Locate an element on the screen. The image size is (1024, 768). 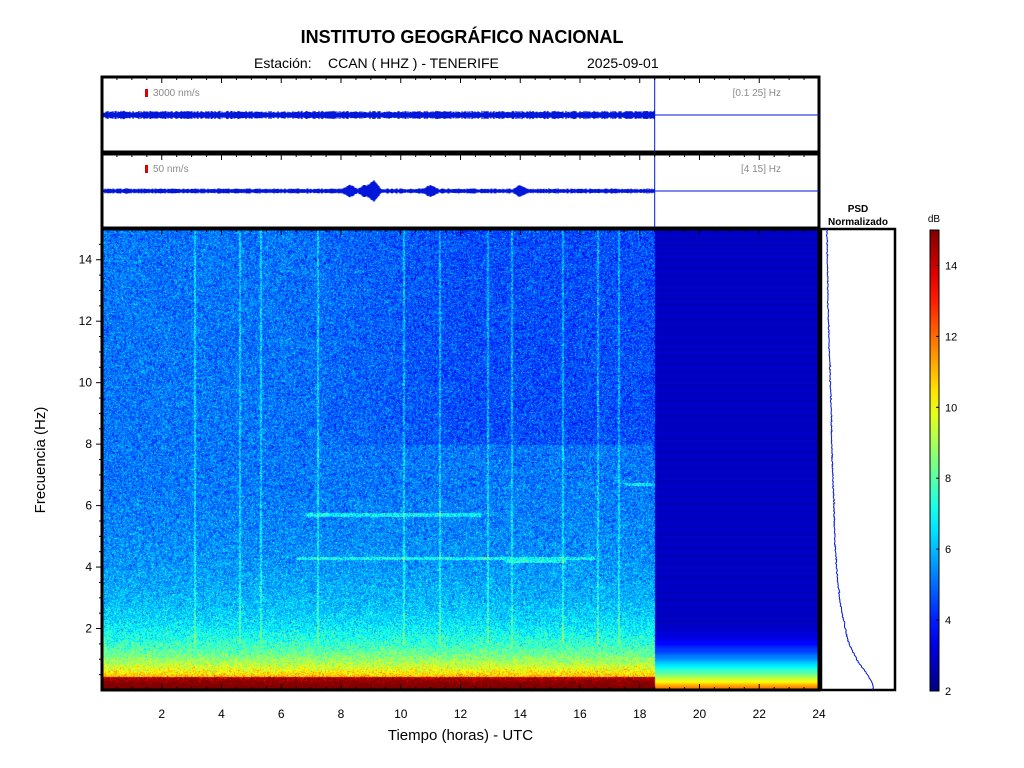
y-tick-label: 10 is located at coordinates (86, 383).